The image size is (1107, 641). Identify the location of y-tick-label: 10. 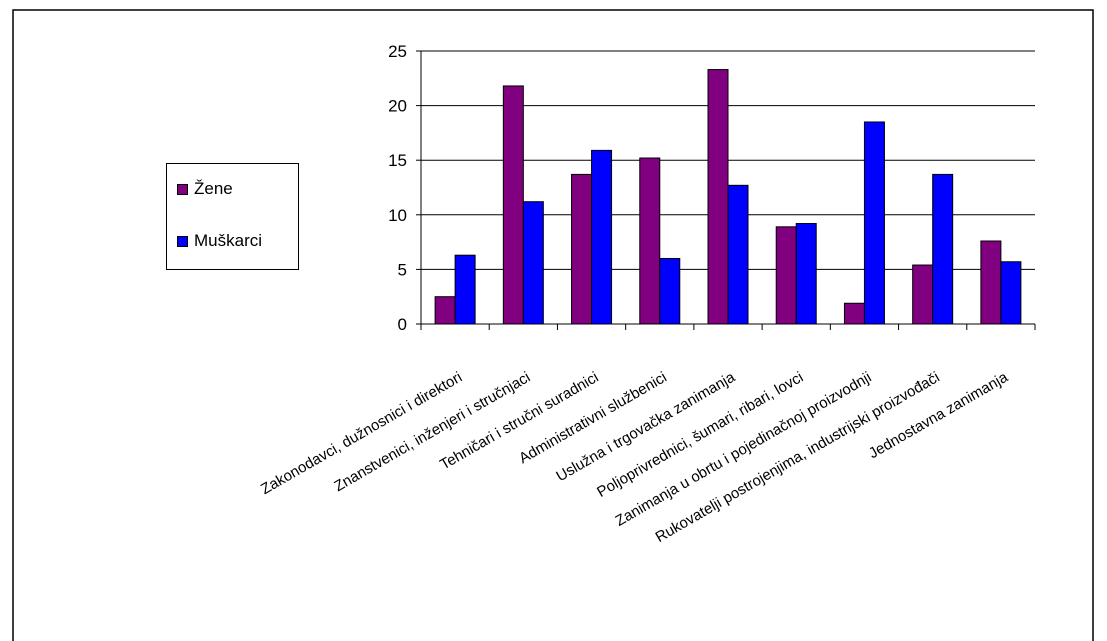
(397, 215).